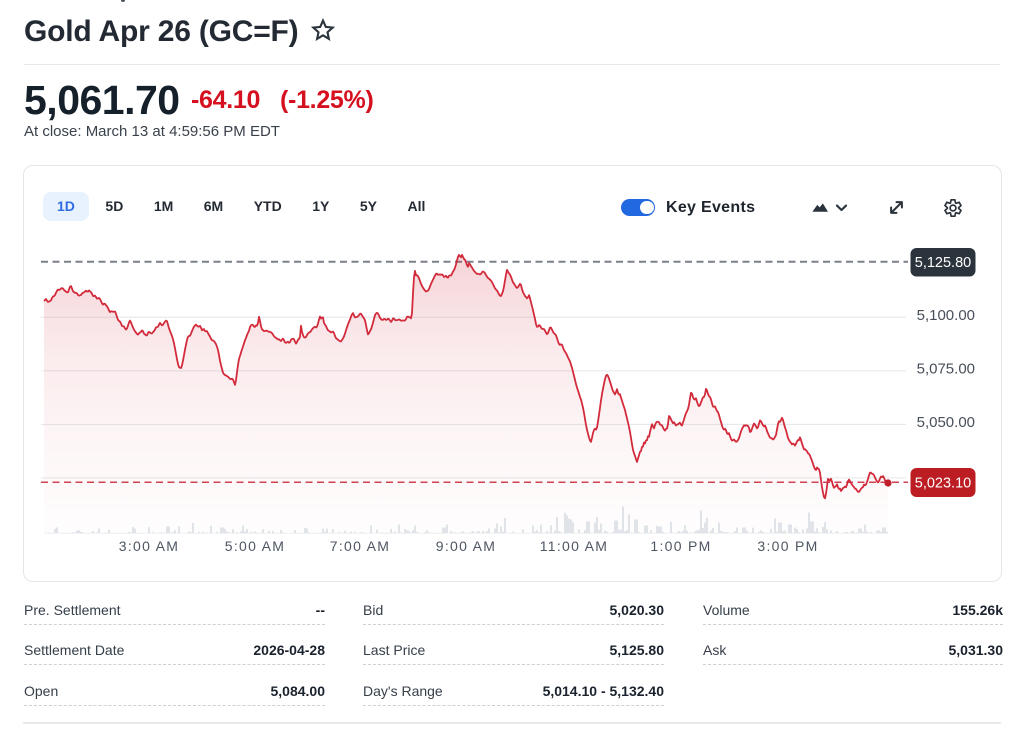 Image resolution: width=1024 pixels, height=748 pixels. What do you see at coordinates (255, 546) in the screenshot?
I see `svg-text: 5:00 AM` at bounding box center [255, 546].